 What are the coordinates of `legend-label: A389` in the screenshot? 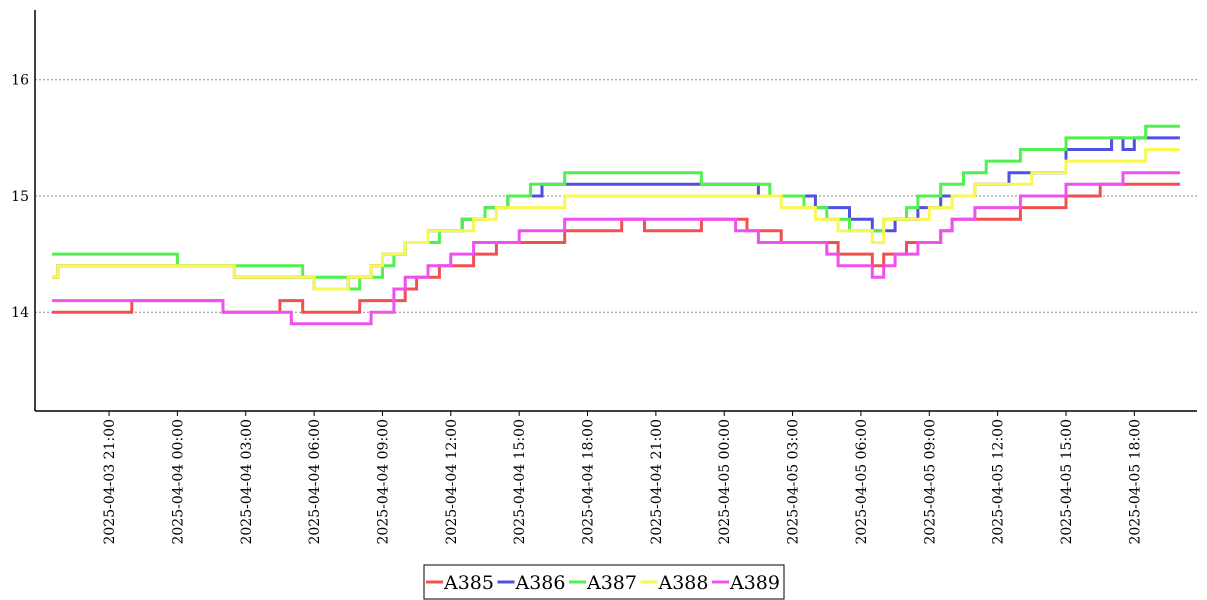 It's located at (754, 583).